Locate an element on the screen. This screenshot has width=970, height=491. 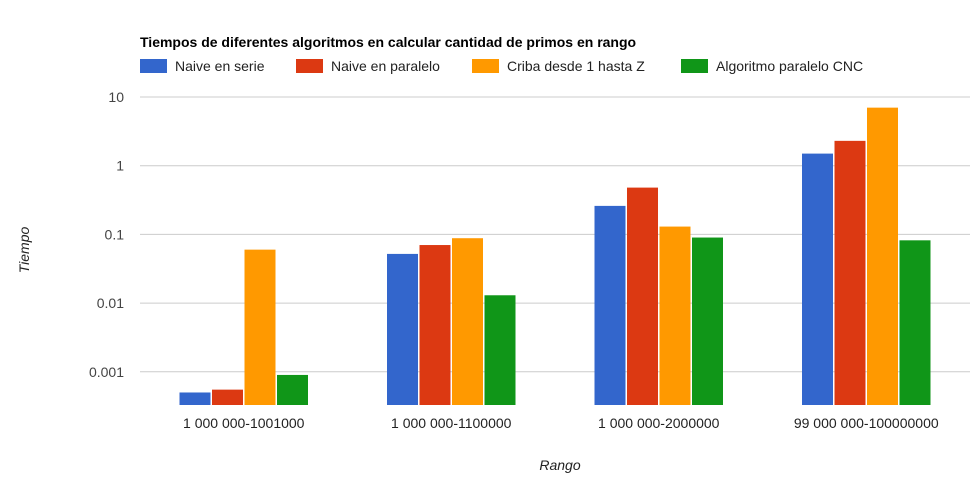
legend-label: Algoritmo paralelo CNC is located at coordinates (789, 66).